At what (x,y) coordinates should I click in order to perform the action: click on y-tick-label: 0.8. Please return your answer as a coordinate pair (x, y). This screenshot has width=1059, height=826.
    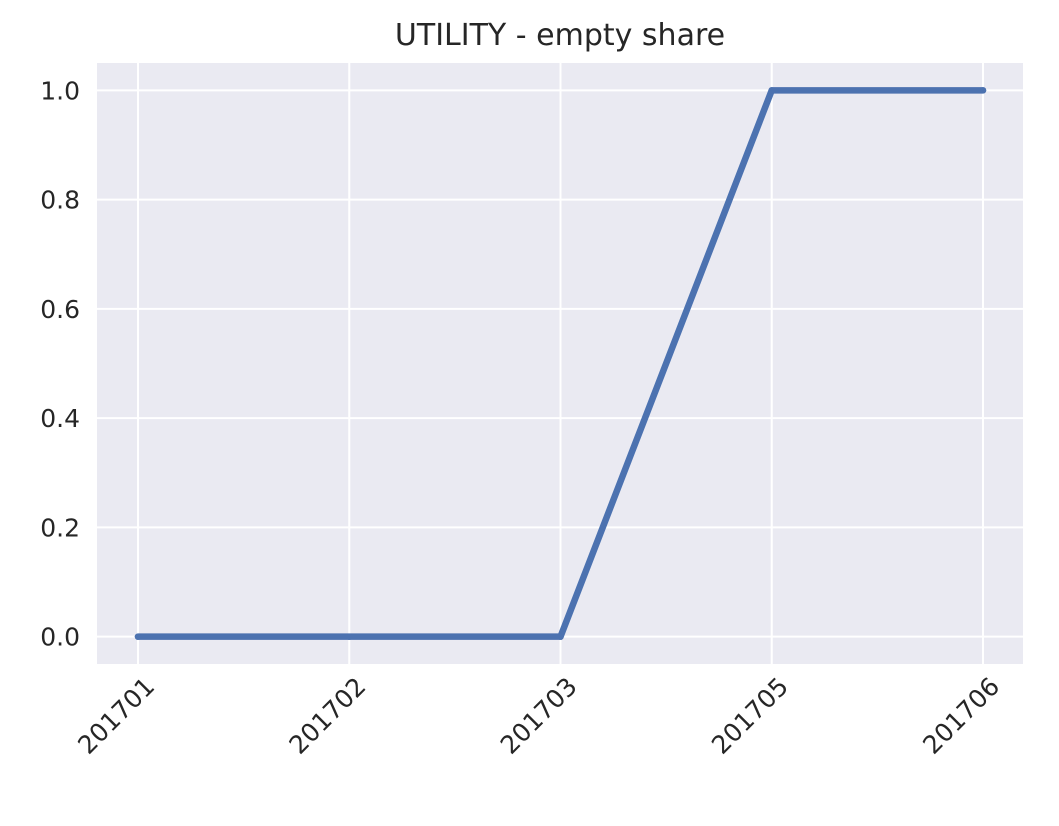
    Looking at the image, I should click on (60, 200).